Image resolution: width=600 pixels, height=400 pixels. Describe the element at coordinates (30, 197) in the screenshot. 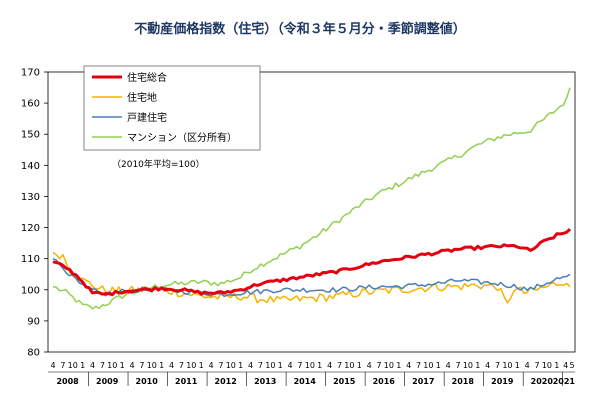

I see `y-tick-label: 130` at that location.